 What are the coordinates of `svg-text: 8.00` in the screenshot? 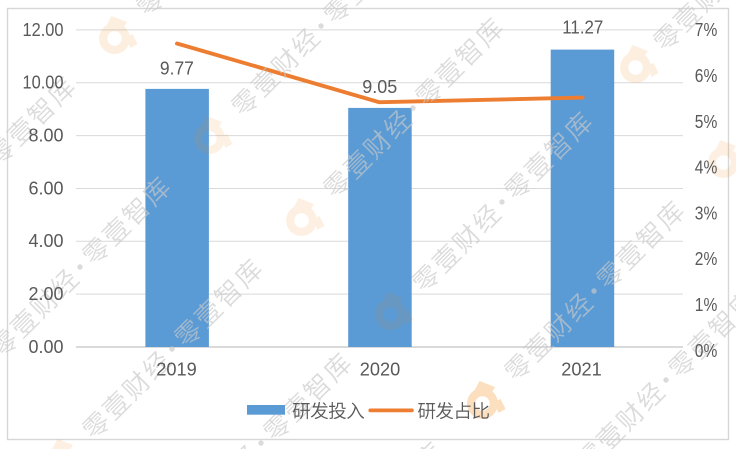 It's located at (46, 135).